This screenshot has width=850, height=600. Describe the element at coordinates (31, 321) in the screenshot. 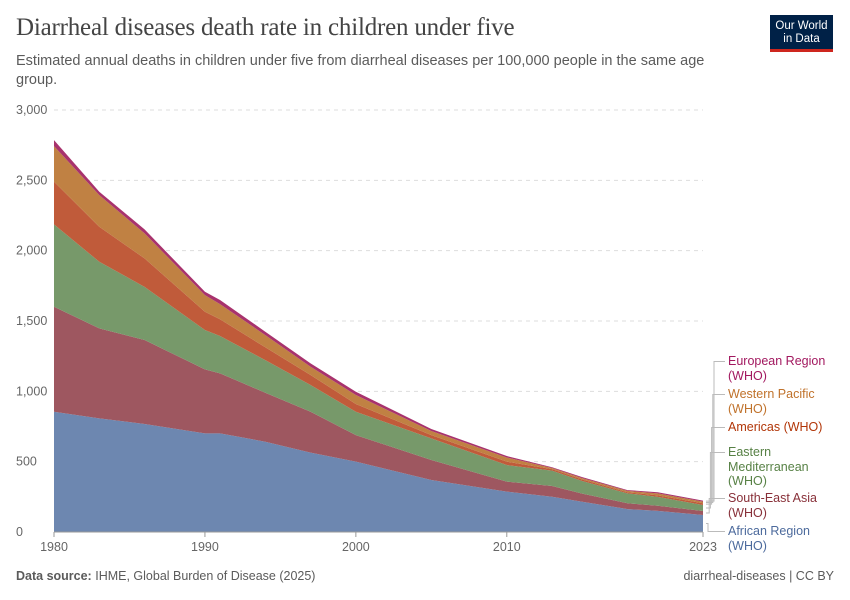

I see `y-tick-label: 1,500` at that location.